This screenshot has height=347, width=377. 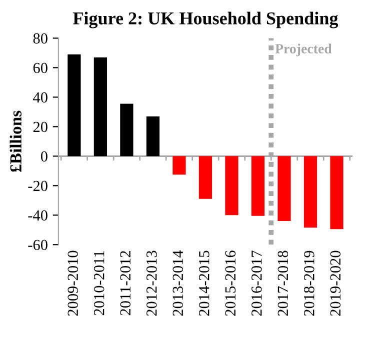 I want to click on y-tick-label: 20, so click(x=40, y=127).